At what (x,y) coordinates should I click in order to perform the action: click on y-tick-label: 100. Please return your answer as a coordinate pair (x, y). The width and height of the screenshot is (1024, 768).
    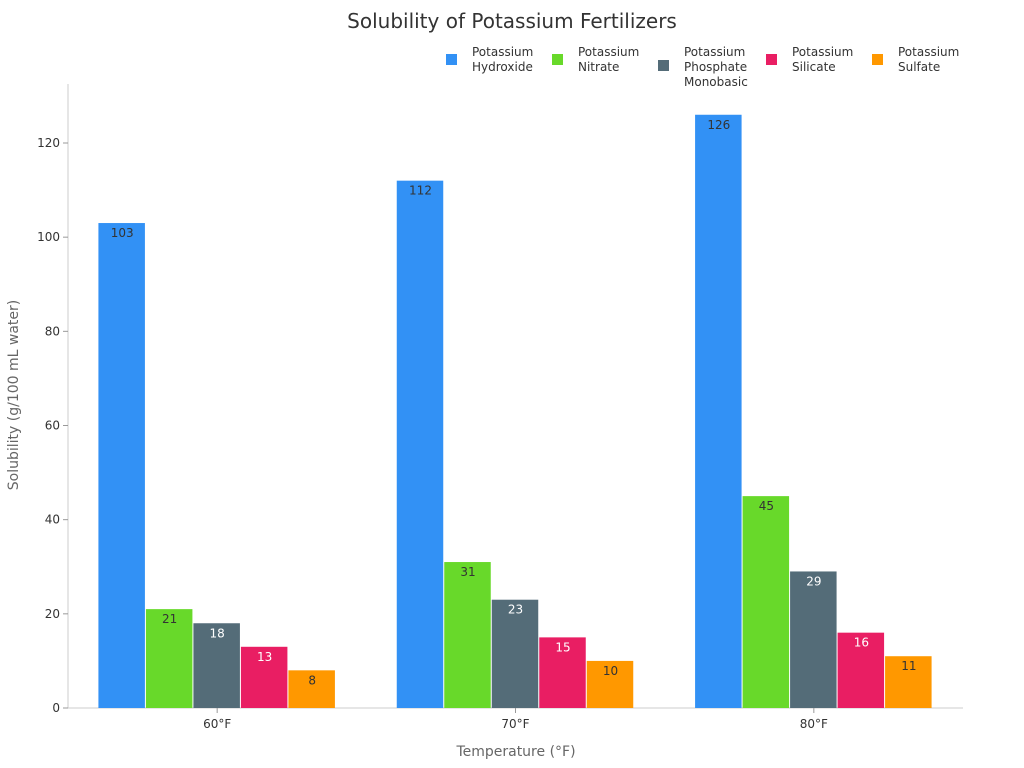
    Looking at the image, I should click on (48, 237).